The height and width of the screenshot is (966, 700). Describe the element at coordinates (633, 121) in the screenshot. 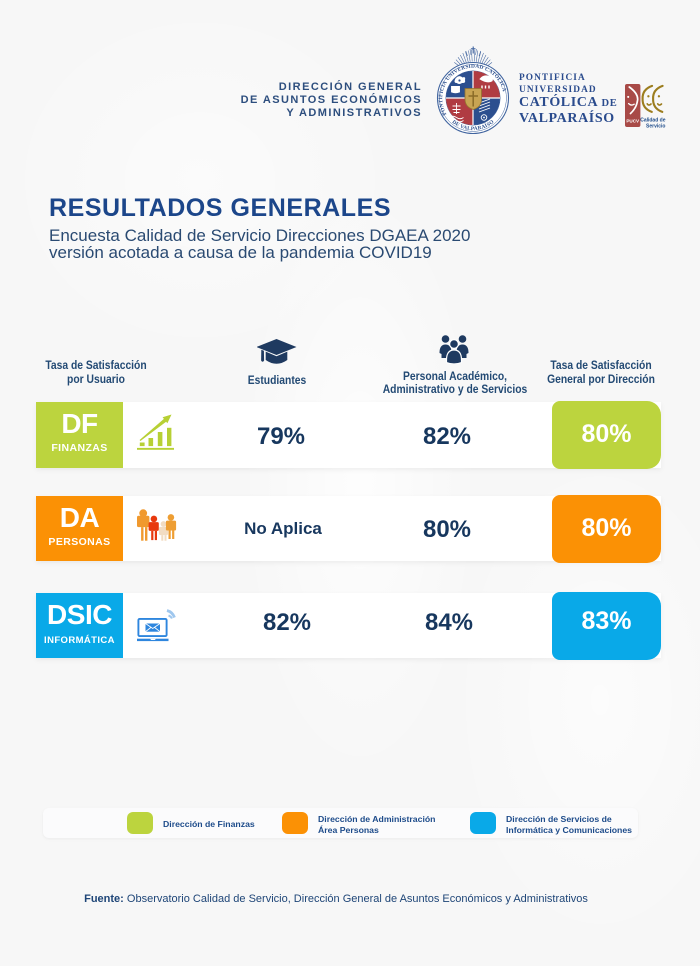

I see `svg-text: PUCV` at that location.